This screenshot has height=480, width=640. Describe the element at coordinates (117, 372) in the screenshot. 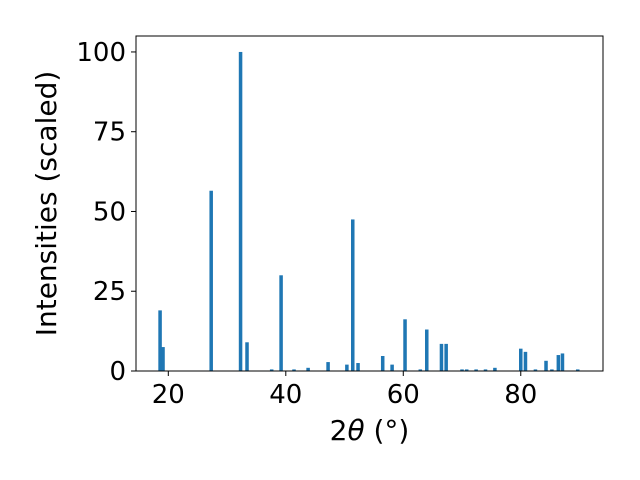

I see `y-tick-label: 0` at that location.